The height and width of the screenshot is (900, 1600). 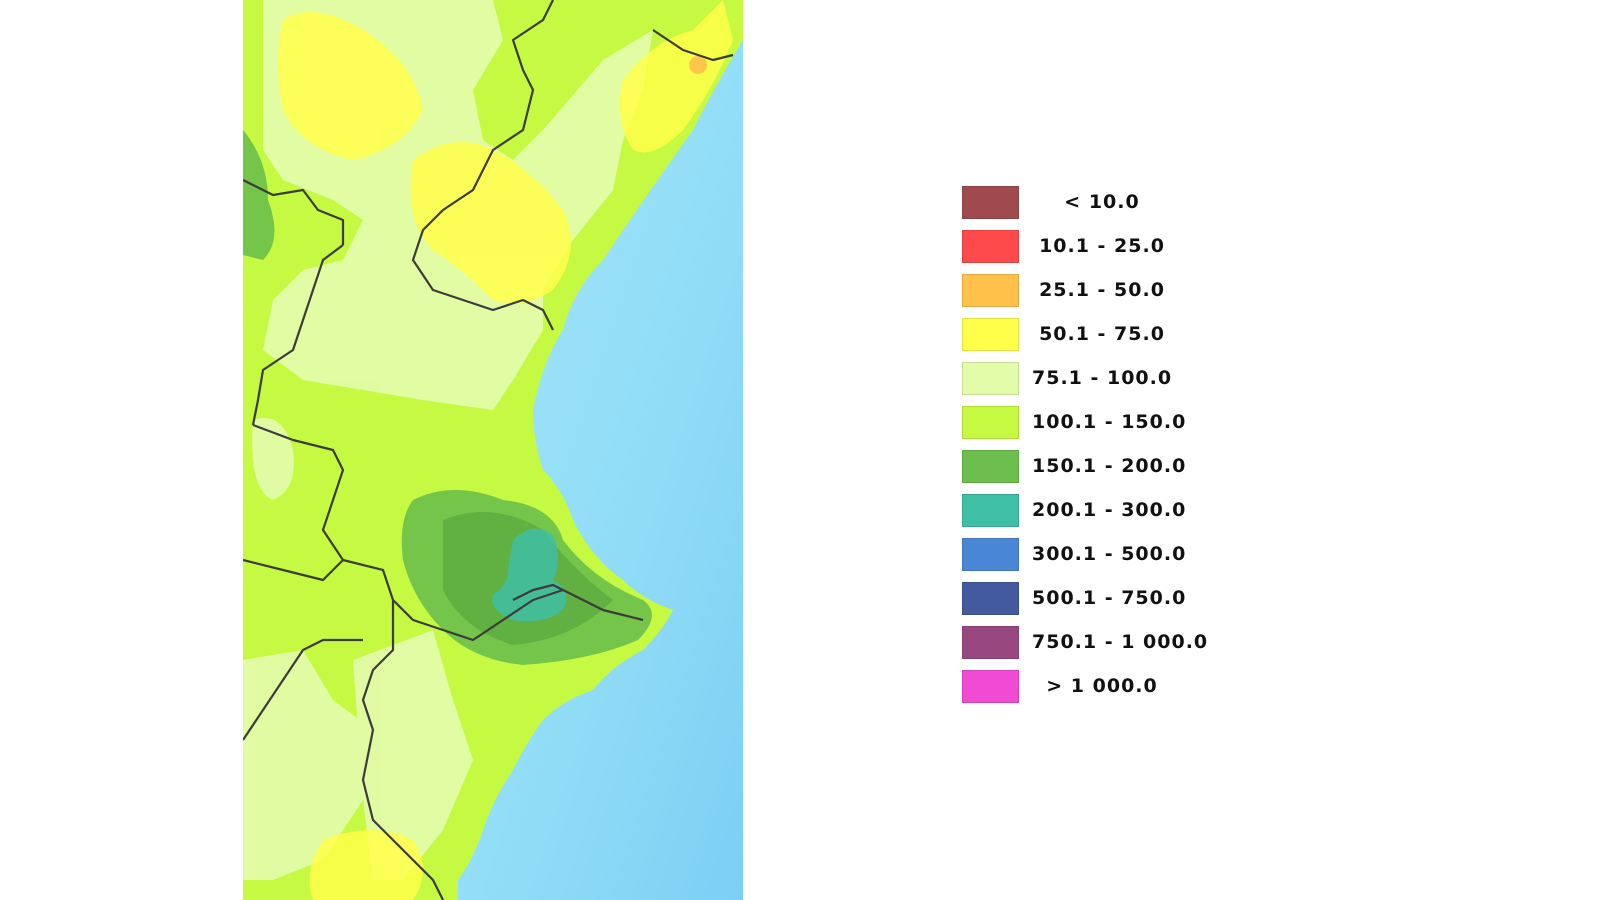 What do you see at coordinates (1109, 554) in the screenshot?
I see `legend-label: 300.1 - 500.0` at bounding box center [1109, 554].